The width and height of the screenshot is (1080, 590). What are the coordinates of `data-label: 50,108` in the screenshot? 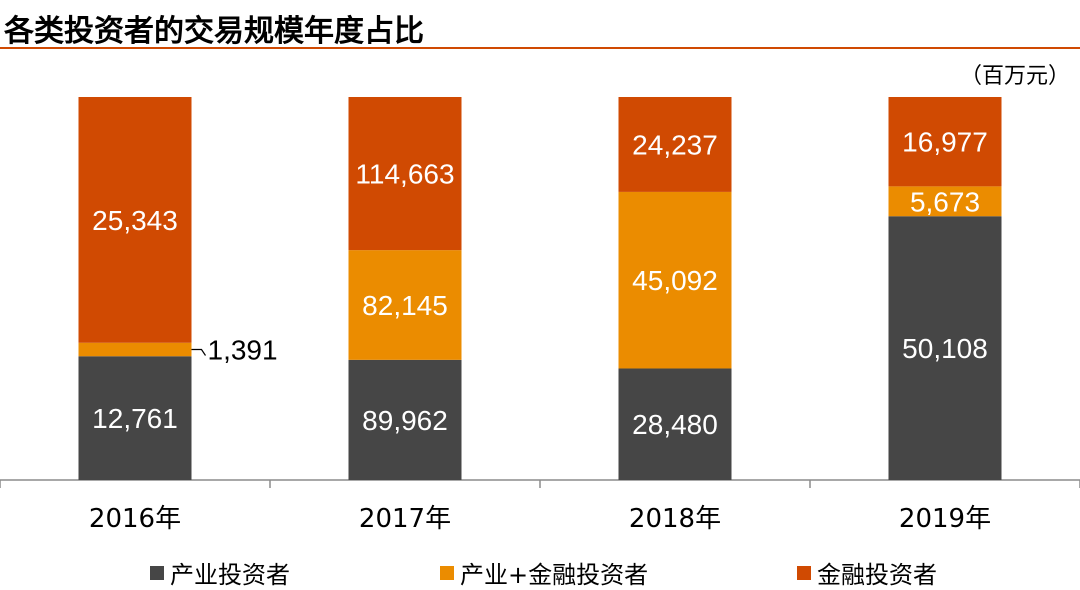 It's located at (945, 348).